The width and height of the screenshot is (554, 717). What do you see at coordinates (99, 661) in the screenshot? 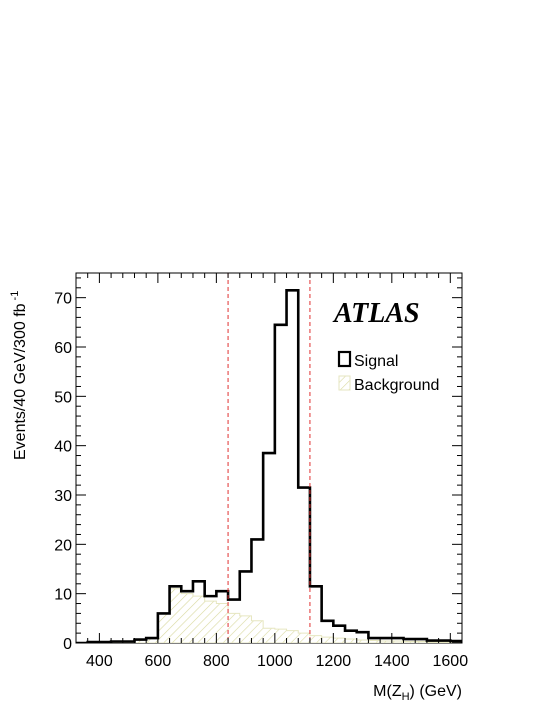
I see `x-tick-label: 400` at bounding box center [99, 661].